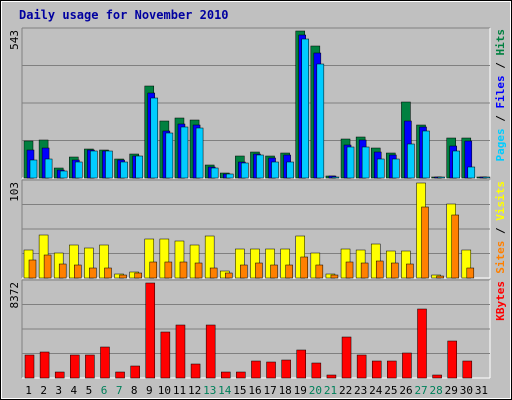 The image size is (512, 400). Describe the element at coordinates (285, 390) in the screenshot. I see `x-tick-label: 18` at that location.